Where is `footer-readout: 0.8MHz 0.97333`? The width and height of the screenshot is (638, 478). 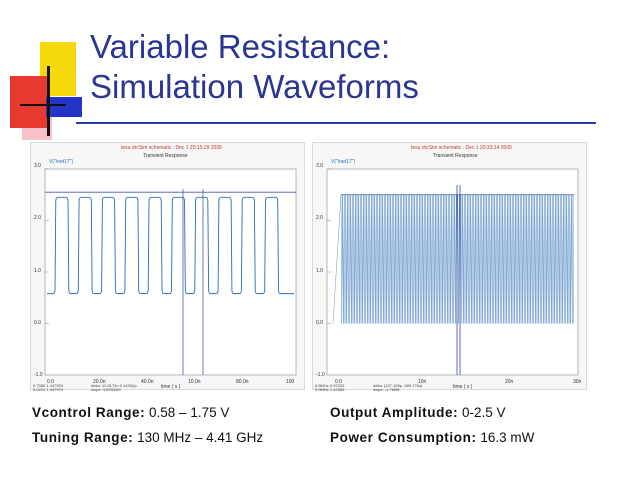 footer-readout: 0.8MHz 0.97333 is located at coordinates (330, 385).